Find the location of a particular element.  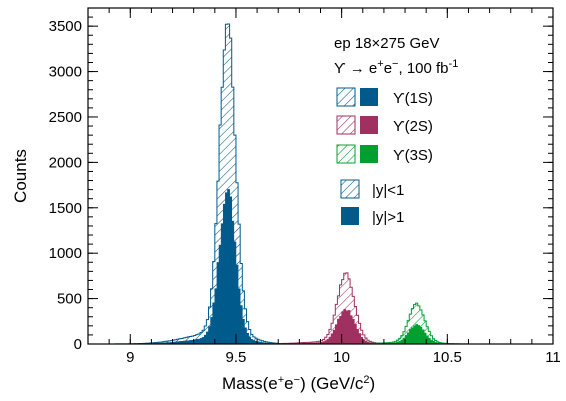

legend-swatch-filled-3s is located at coordinates (369, 154).